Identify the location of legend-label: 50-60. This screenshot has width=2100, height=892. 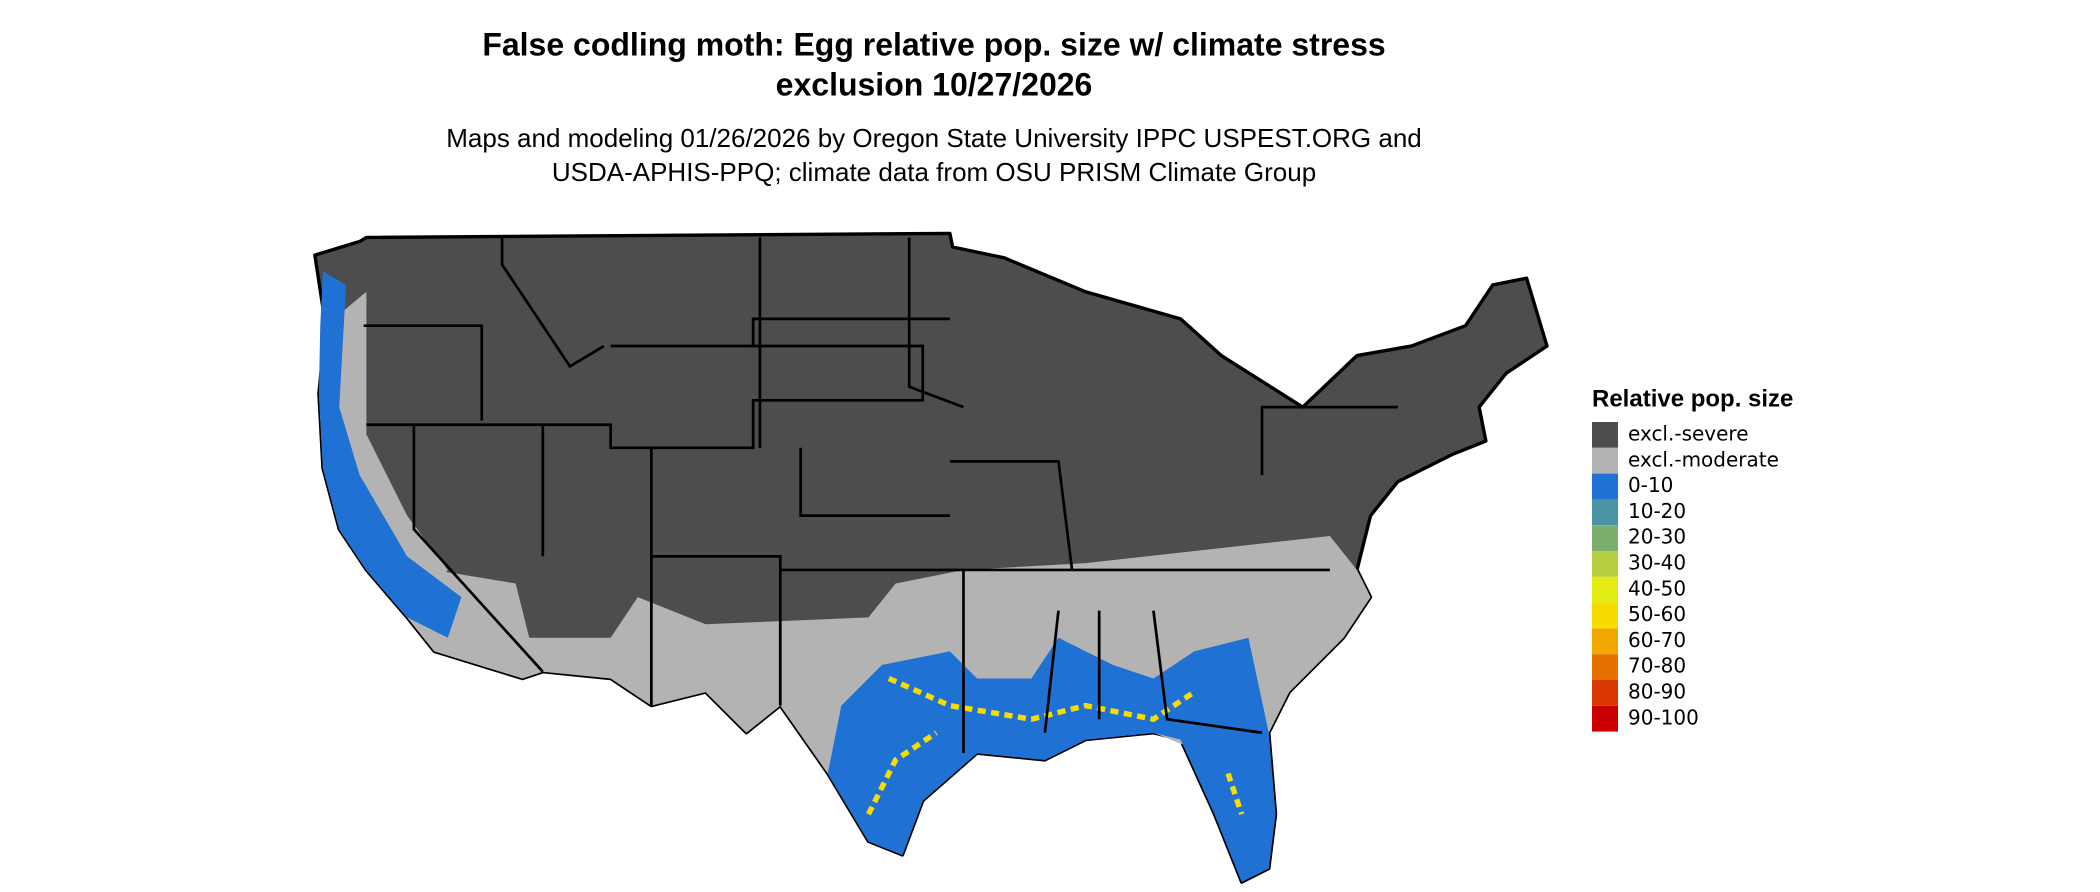
(1657, 614).